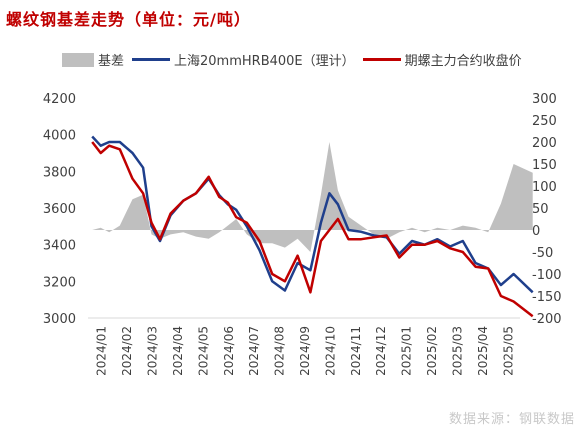  What do you see at coordinates (542, 253) in the screenshot?
I see `y-right-tick-label: -50` at bounding box center [542, 253].